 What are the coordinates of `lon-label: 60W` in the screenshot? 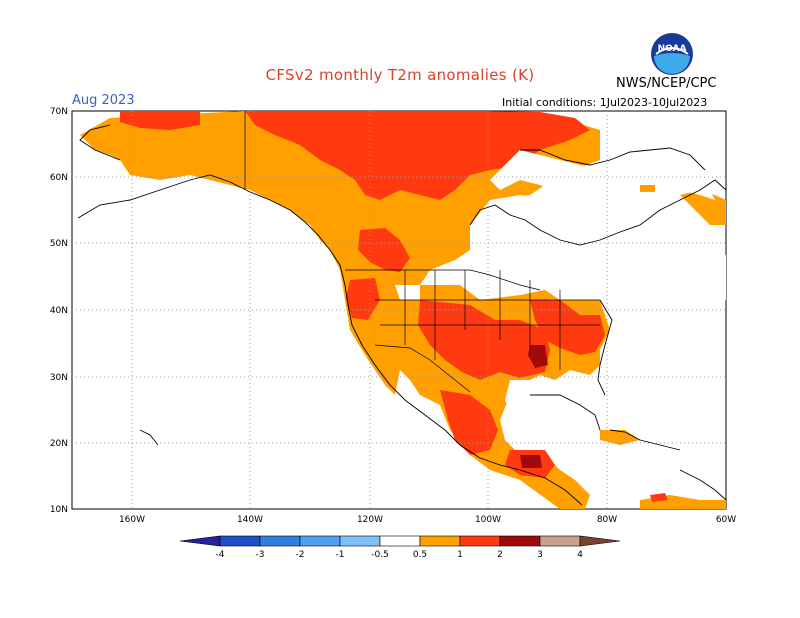 It's located at (726, 520).